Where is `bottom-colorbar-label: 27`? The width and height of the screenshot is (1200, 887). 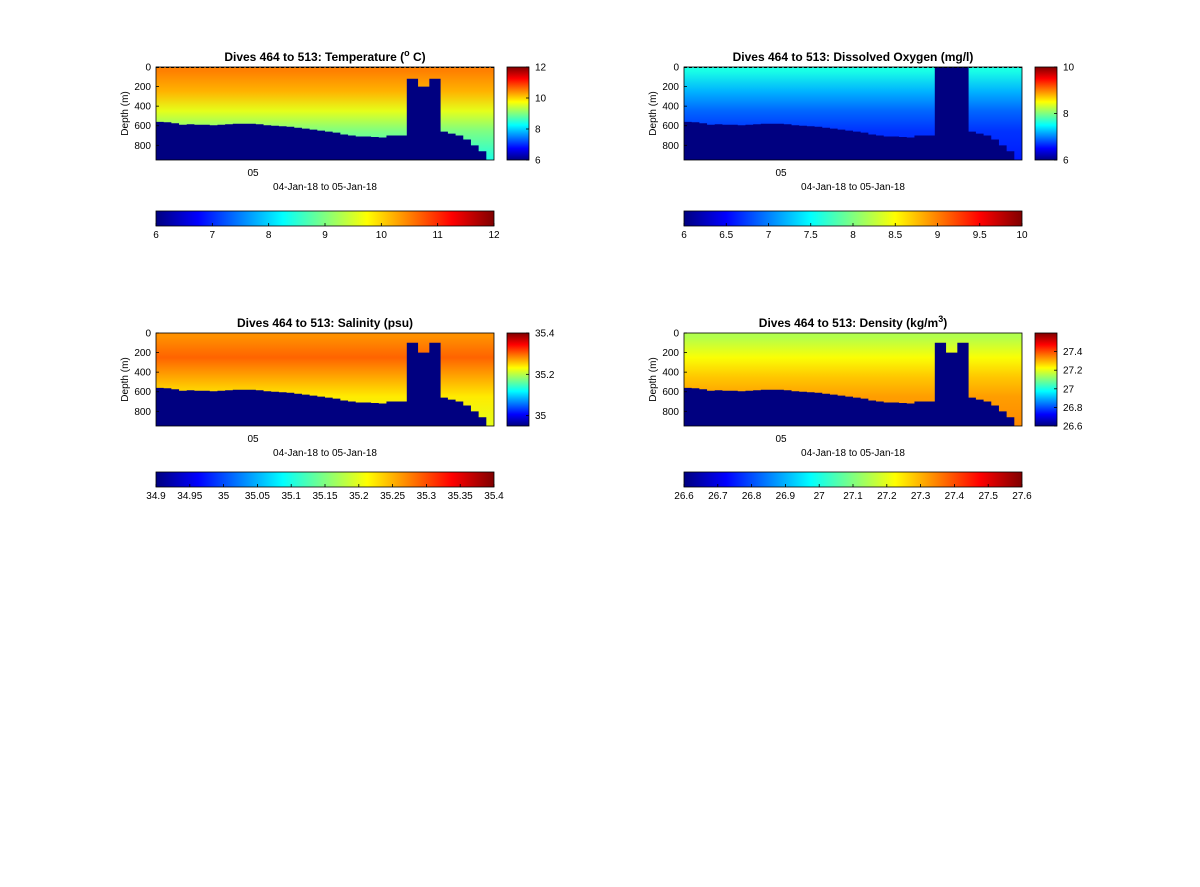
bottom-colorbar-label: 27 is located at coordinates (820, 496).